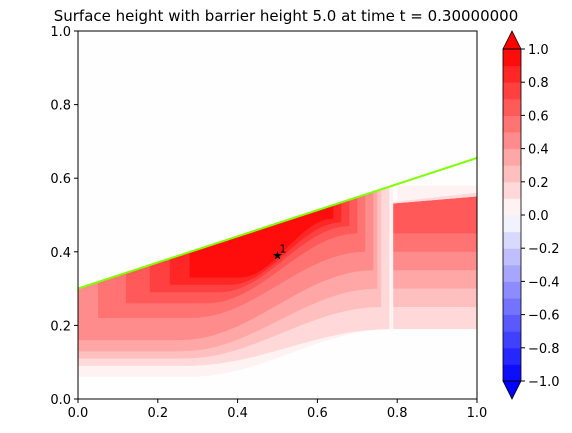  I want to click on x-tick-label: 0.4, so click(237, 413).